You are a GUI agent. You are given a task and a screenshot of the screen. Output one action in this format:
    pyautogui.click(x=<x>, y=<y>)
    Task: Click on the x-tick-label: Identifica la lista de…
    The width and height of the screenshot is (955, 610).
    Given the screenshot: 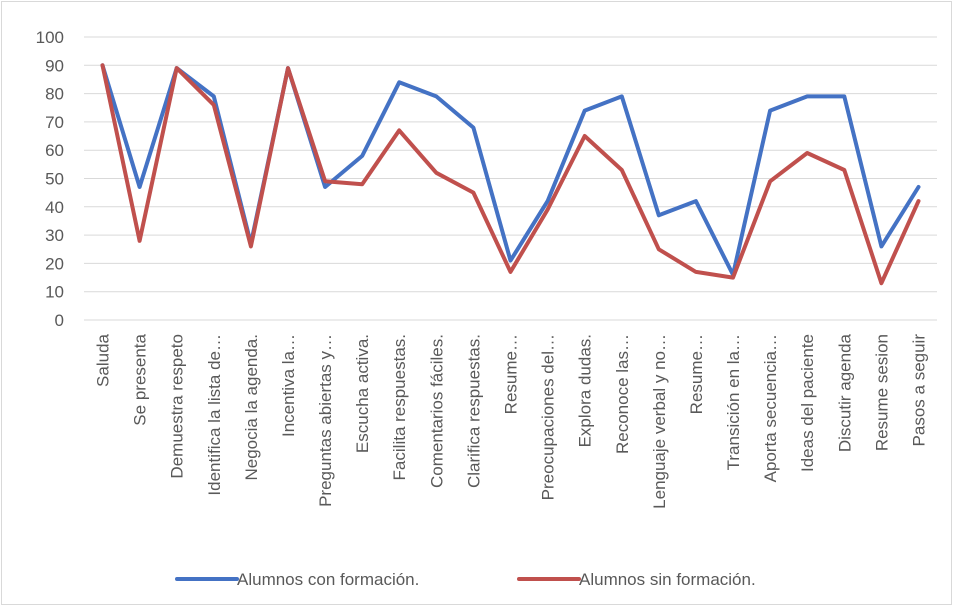 What is the action you would take?
    pyautogui.click(x=214, y=415)
    